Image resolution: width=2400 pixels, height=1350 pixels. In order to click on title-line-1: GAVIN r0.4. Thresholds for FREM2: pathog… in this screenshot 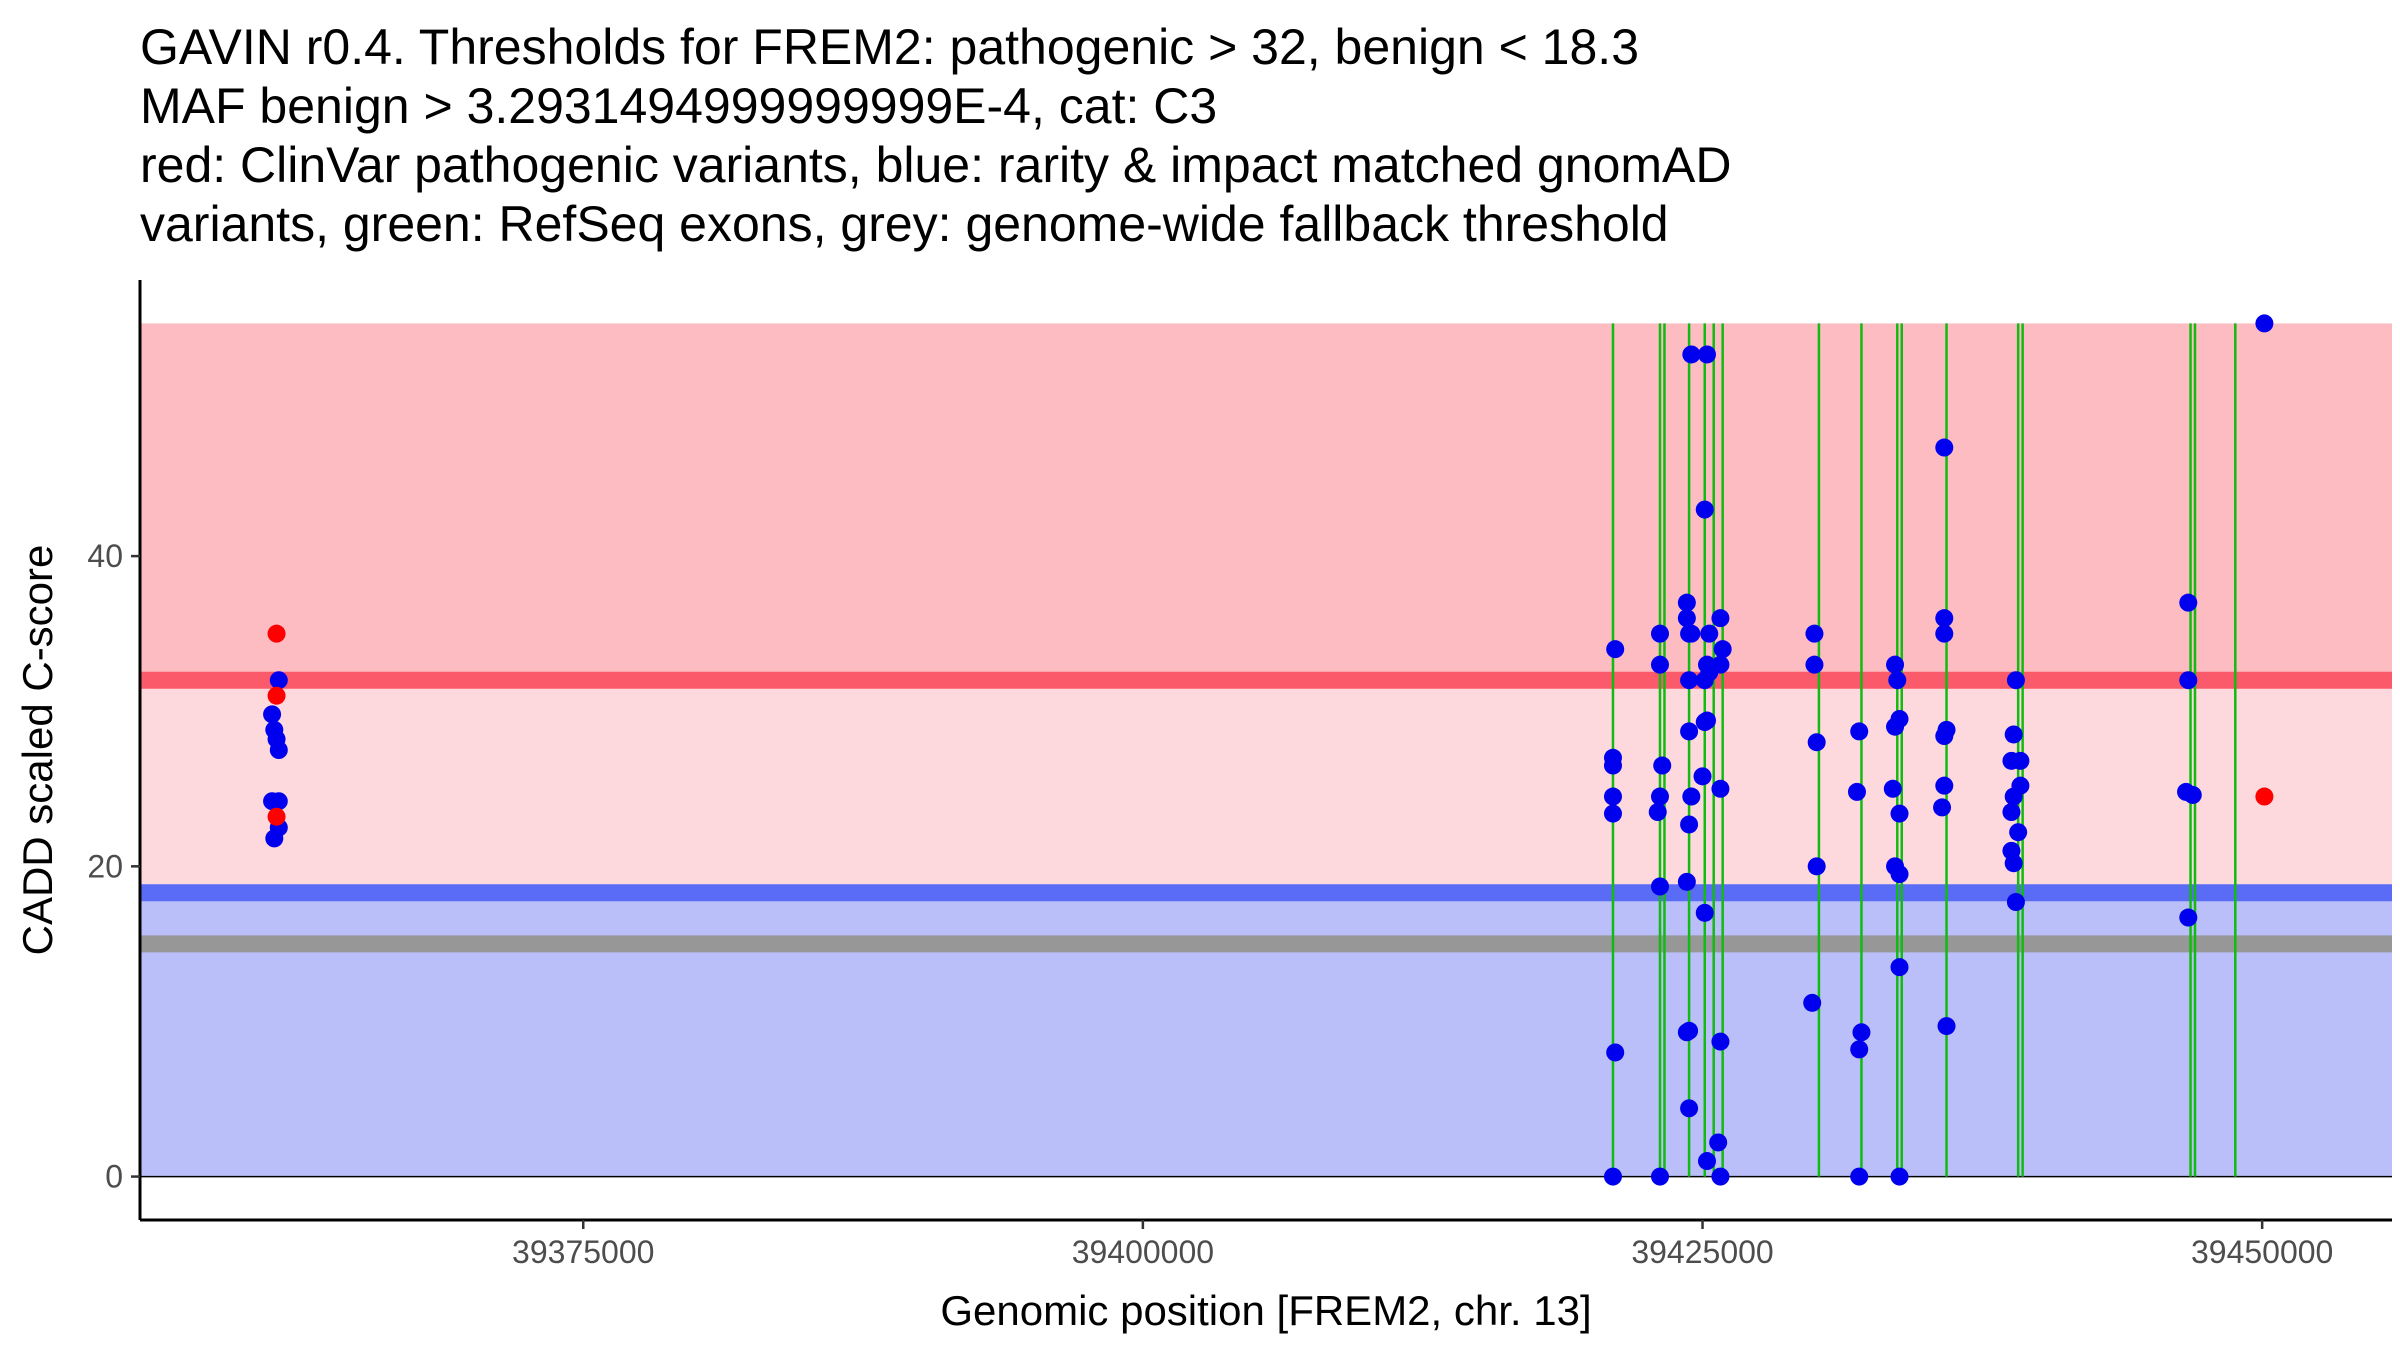, I will do `click(889, 47)`.